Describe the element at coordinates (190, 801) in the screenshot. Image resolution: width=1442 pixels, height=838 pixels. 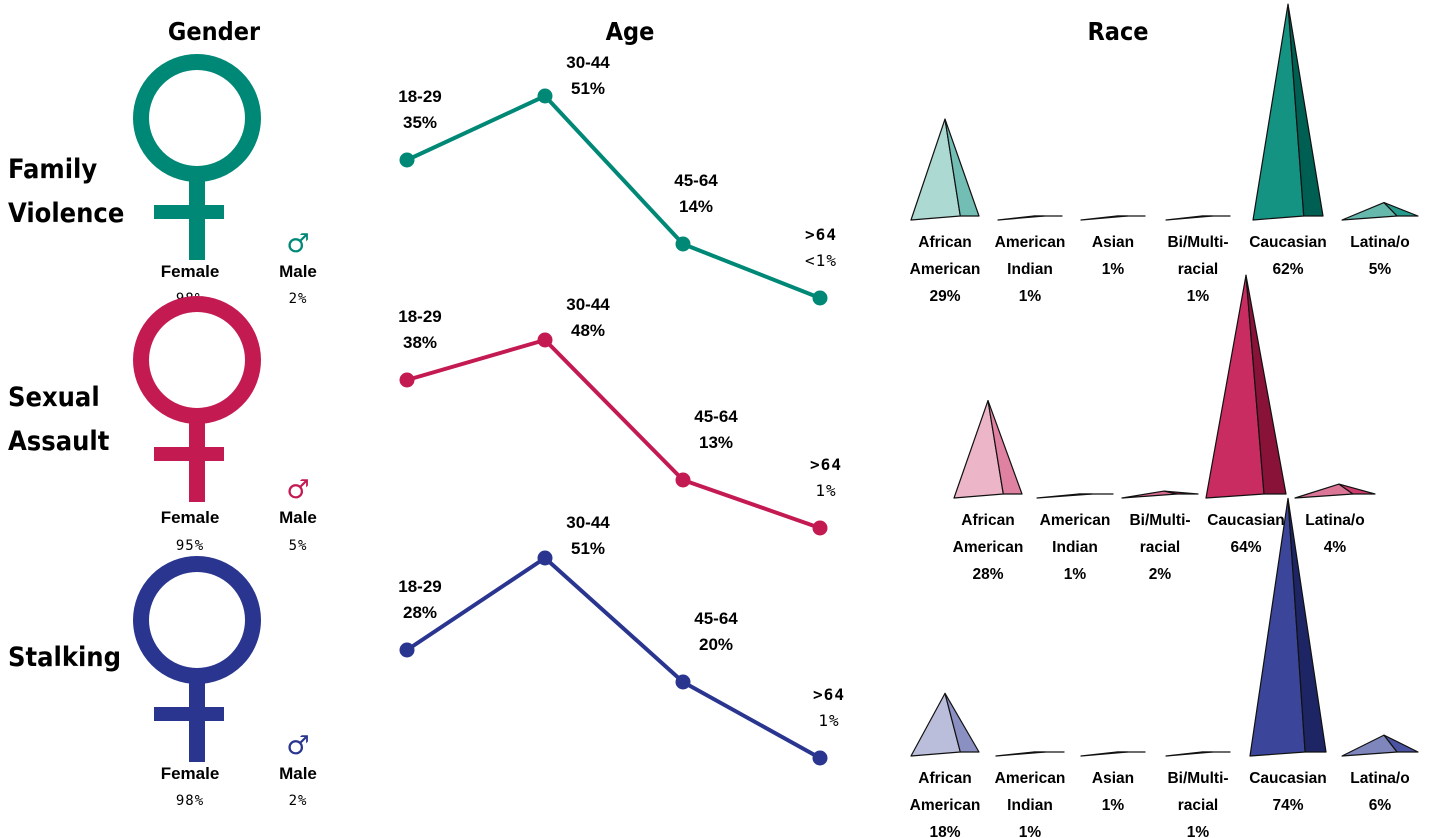
I see `female-pct-row3: 98%` at that location.